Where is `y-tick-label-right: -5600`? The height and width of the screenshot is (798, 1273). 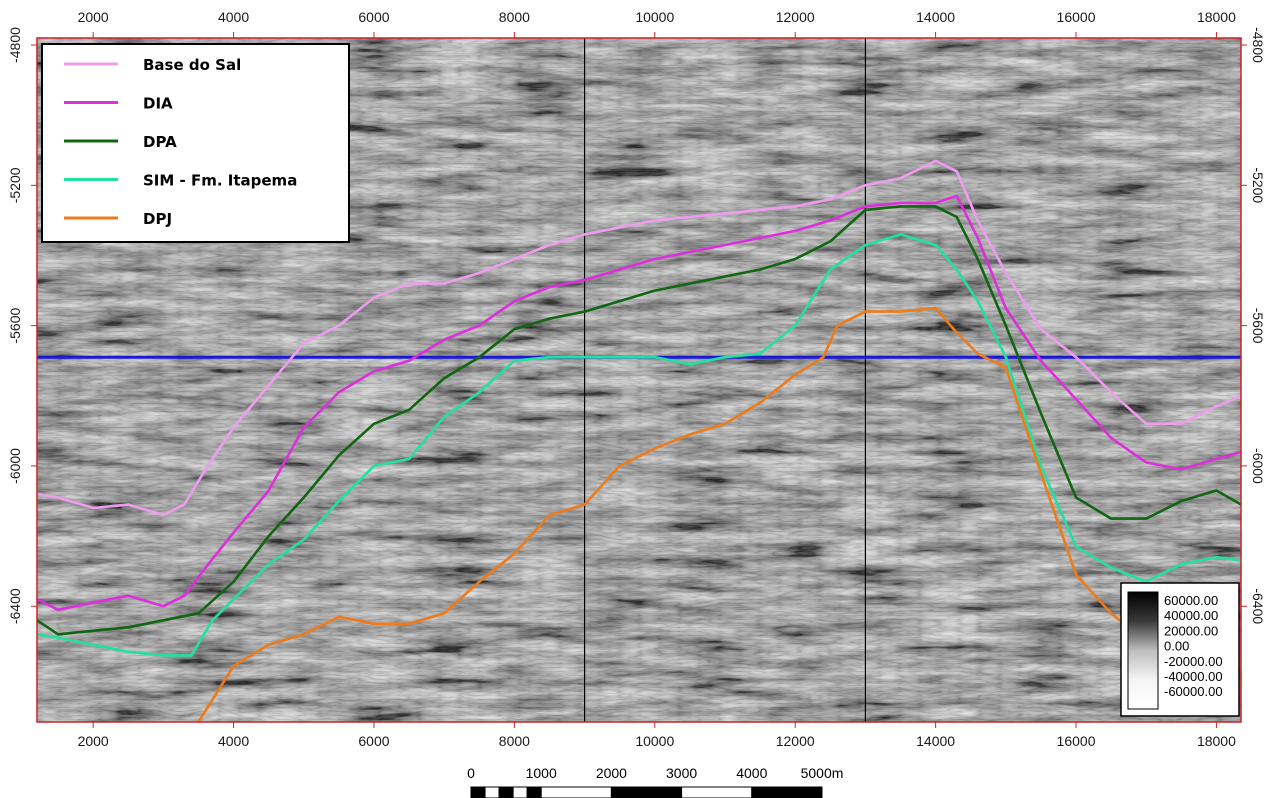 y-tick-label-right: -5600 is located at coordinates (1258, 326).